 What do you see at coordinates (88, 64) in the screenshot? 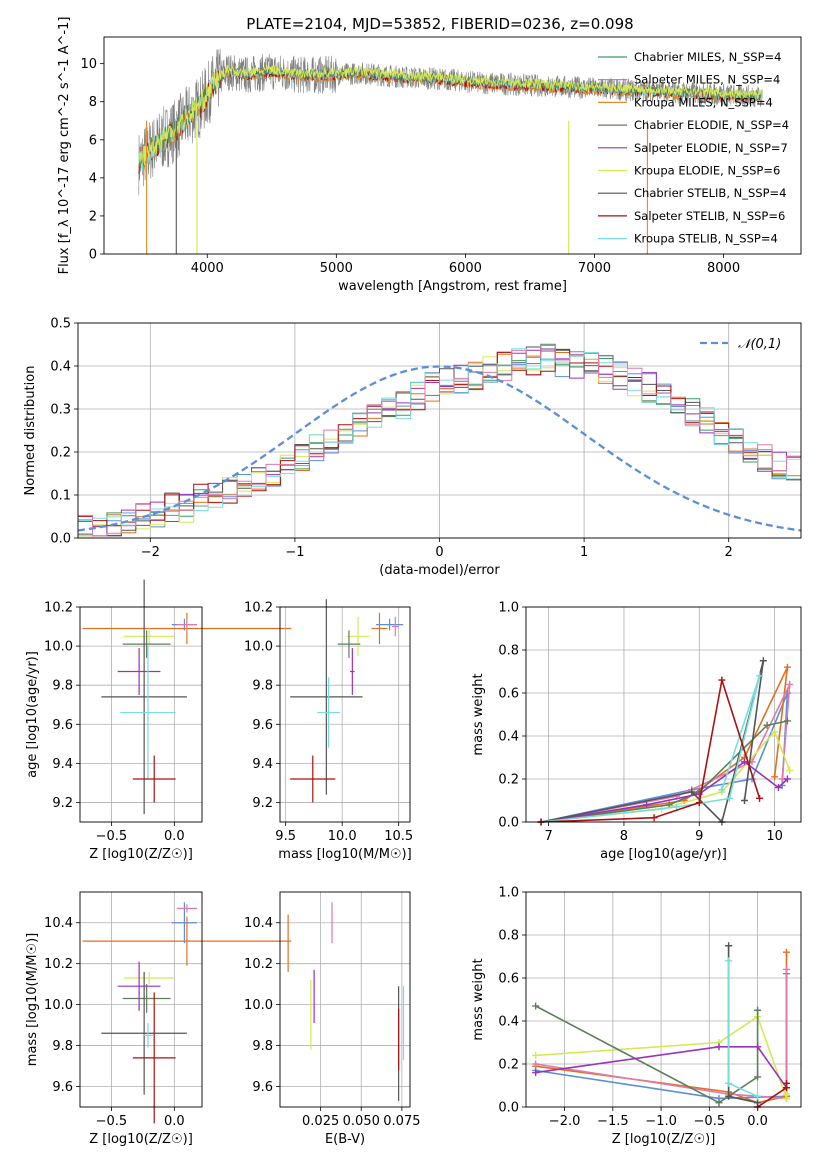
I see `y-tick-label: 10` at bounding box center [88, 64].